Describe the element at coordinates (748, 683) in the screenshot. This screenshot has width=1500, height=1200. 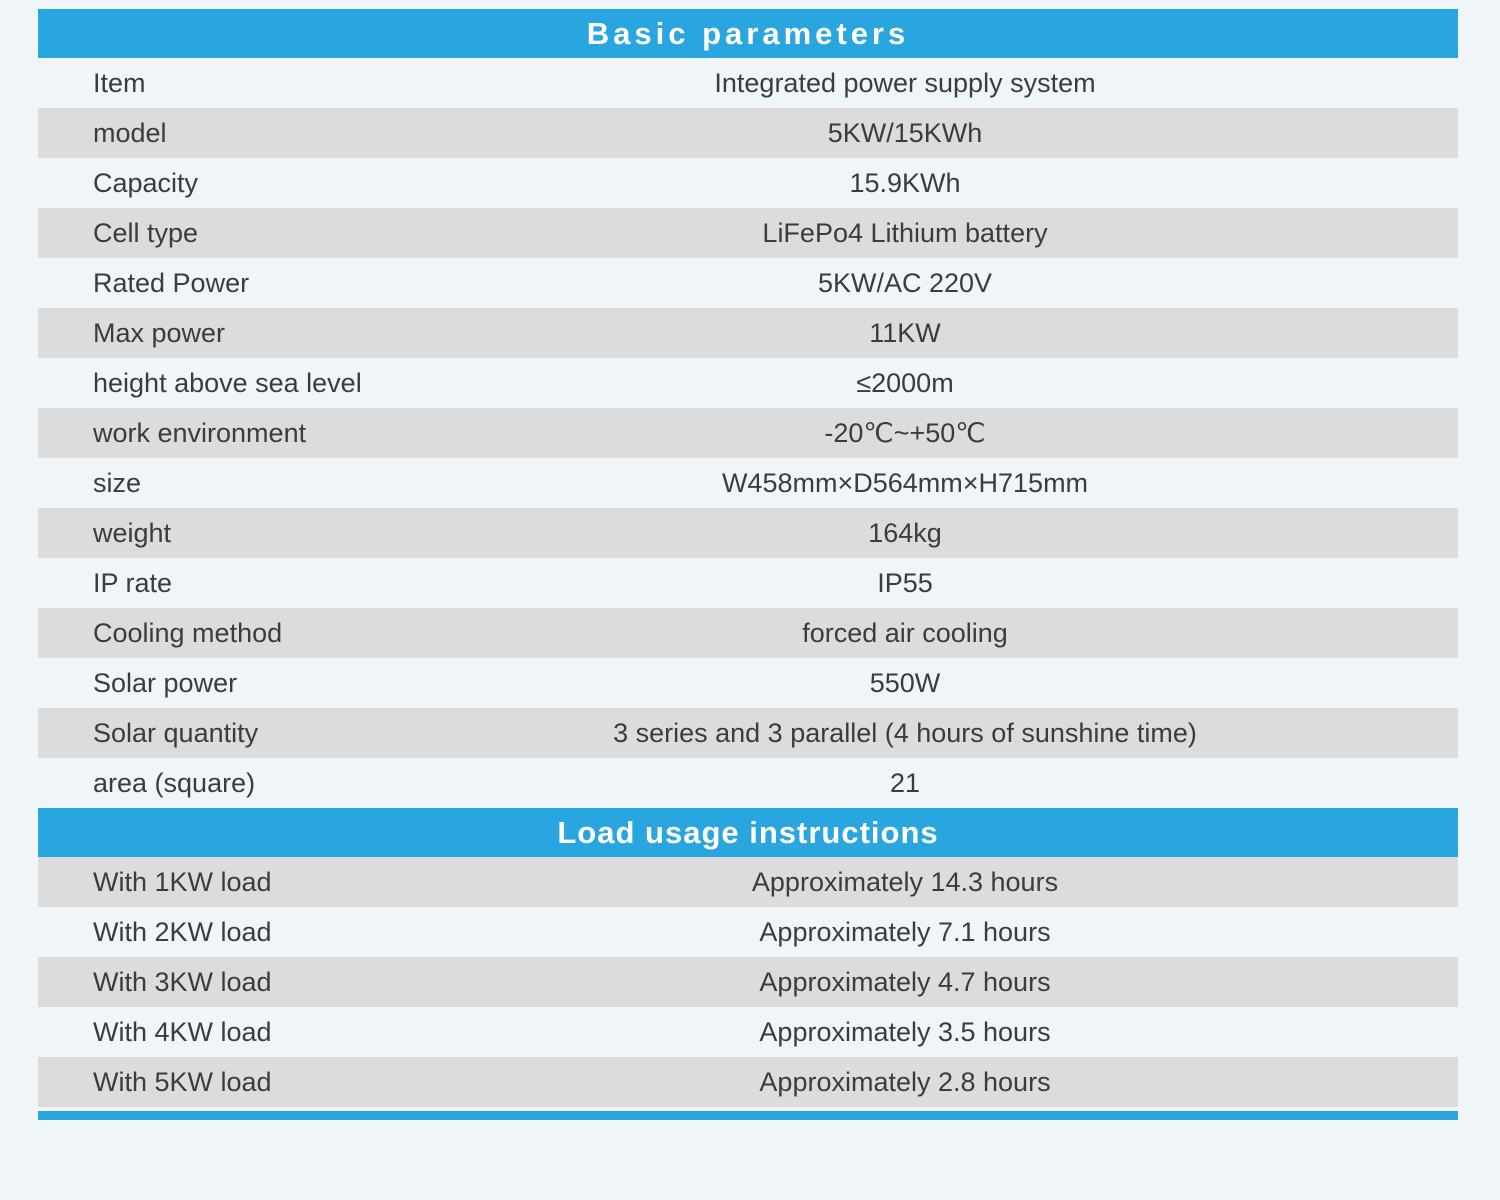
I see `table-row: Solar power 550W` at that location.